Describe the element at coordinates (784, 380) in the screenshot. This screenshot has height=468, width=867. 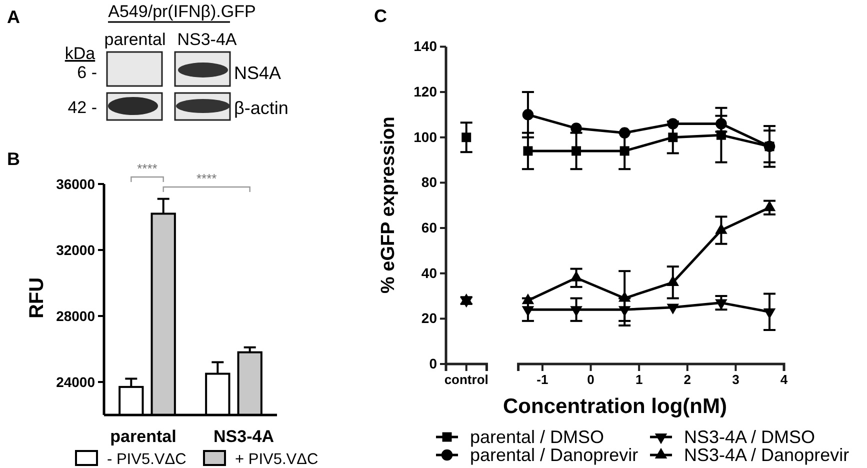
I see `x-tick-label: 4` at that location.